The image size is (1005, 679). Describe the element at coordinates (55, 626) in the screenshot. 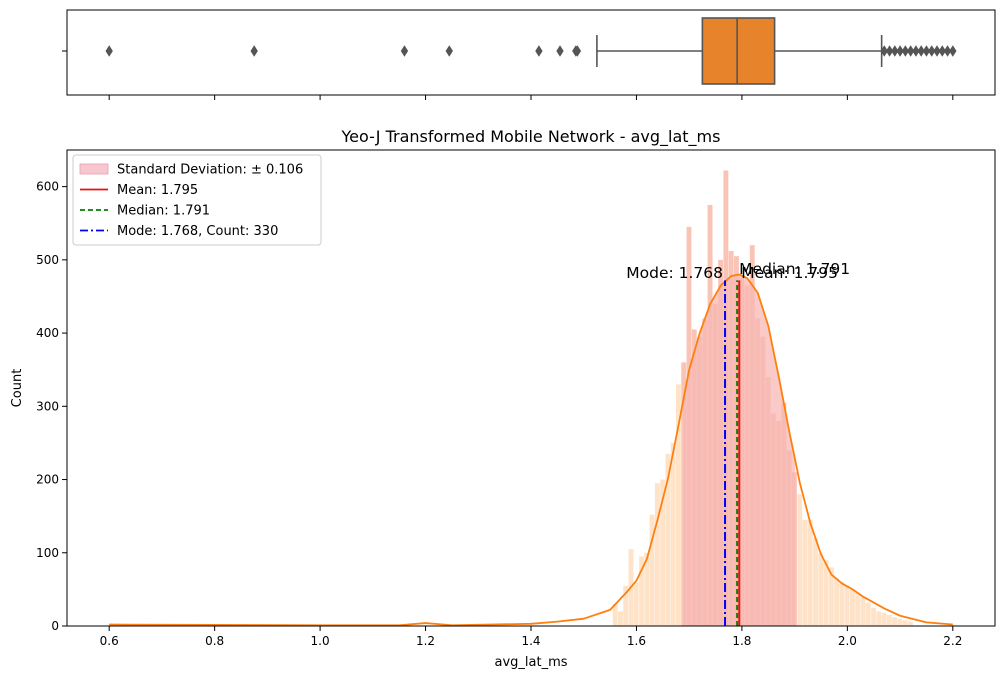

I see `y-tick-label: 0` at that location.